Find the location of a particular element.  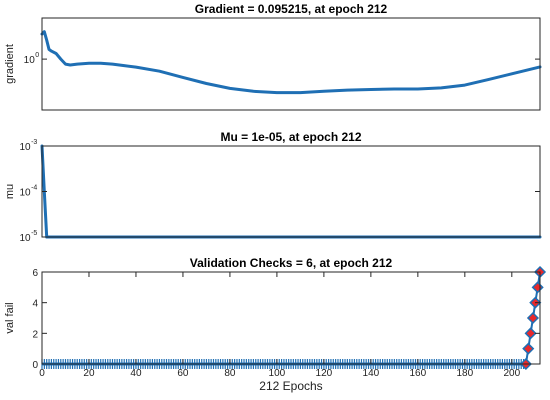

x-tick-label: 80 is located at coordinates (230, 373).